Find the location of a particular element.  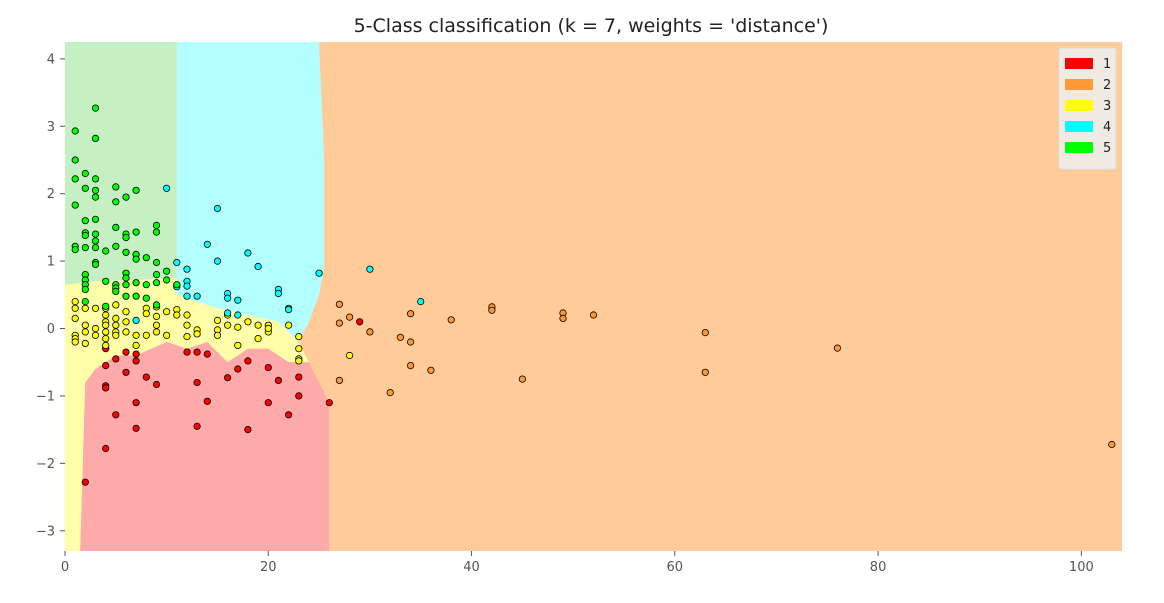

legend-label-2: 2 is located at coordinates (1107, 85).